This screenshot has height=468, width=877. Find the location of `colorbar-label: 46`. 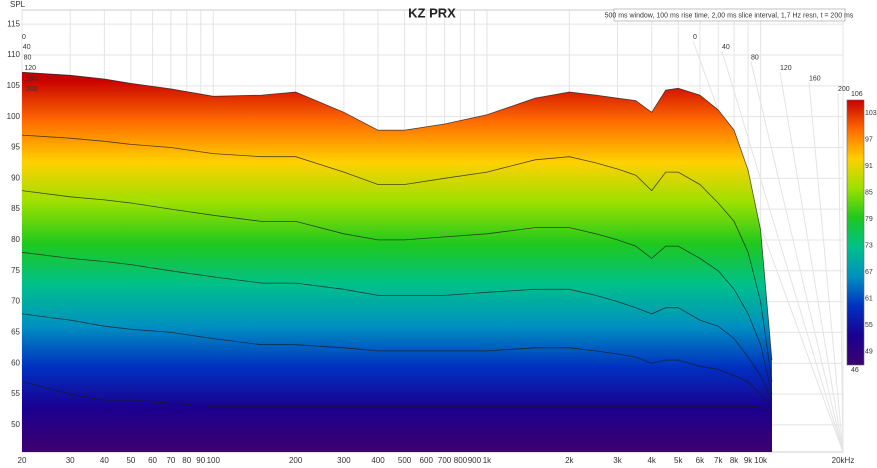

colorbar-label: 46 is located at coordinates (855, 370).